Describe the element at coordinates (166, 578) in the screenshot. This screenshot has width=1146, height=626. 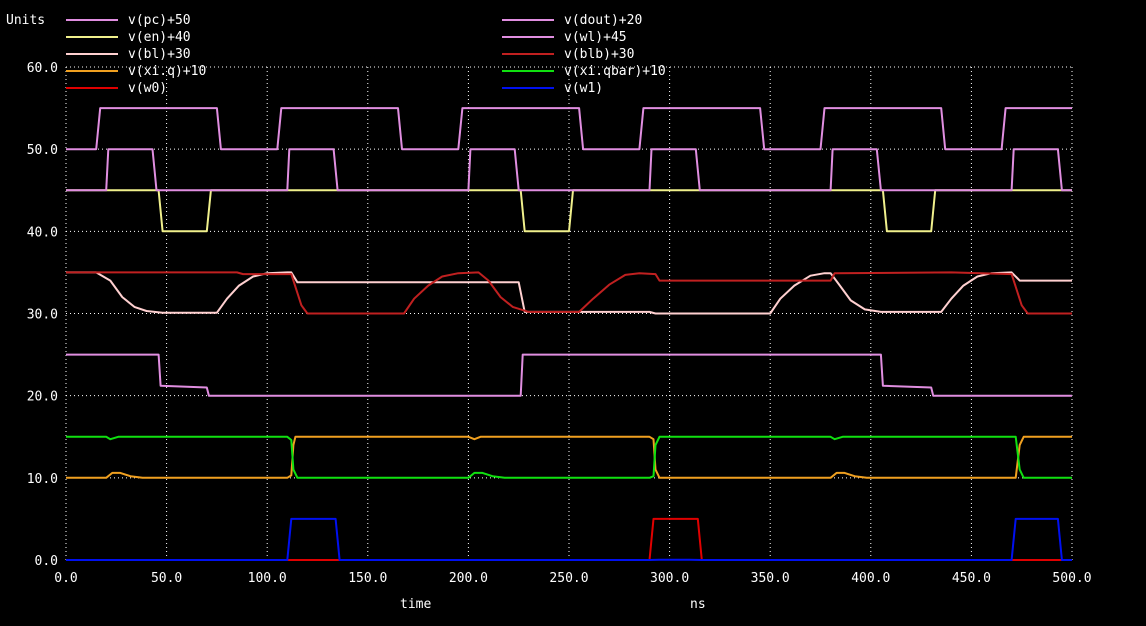
I see `x-tick-label: 50.0` at that location.